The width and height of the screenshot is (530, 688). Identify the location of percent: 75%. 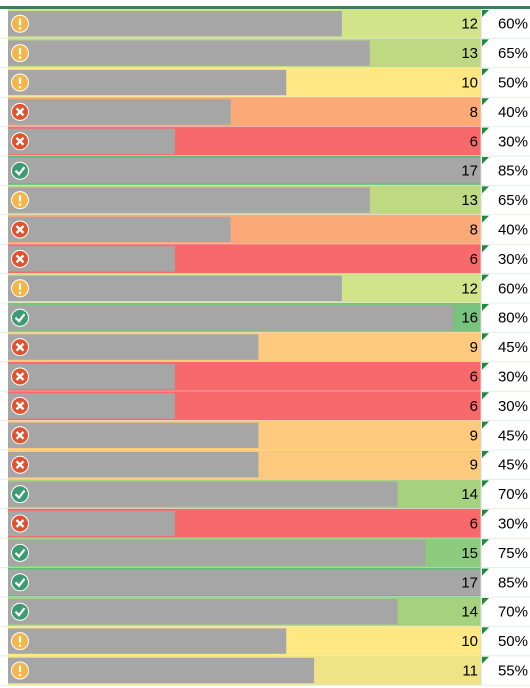
(513, 553).